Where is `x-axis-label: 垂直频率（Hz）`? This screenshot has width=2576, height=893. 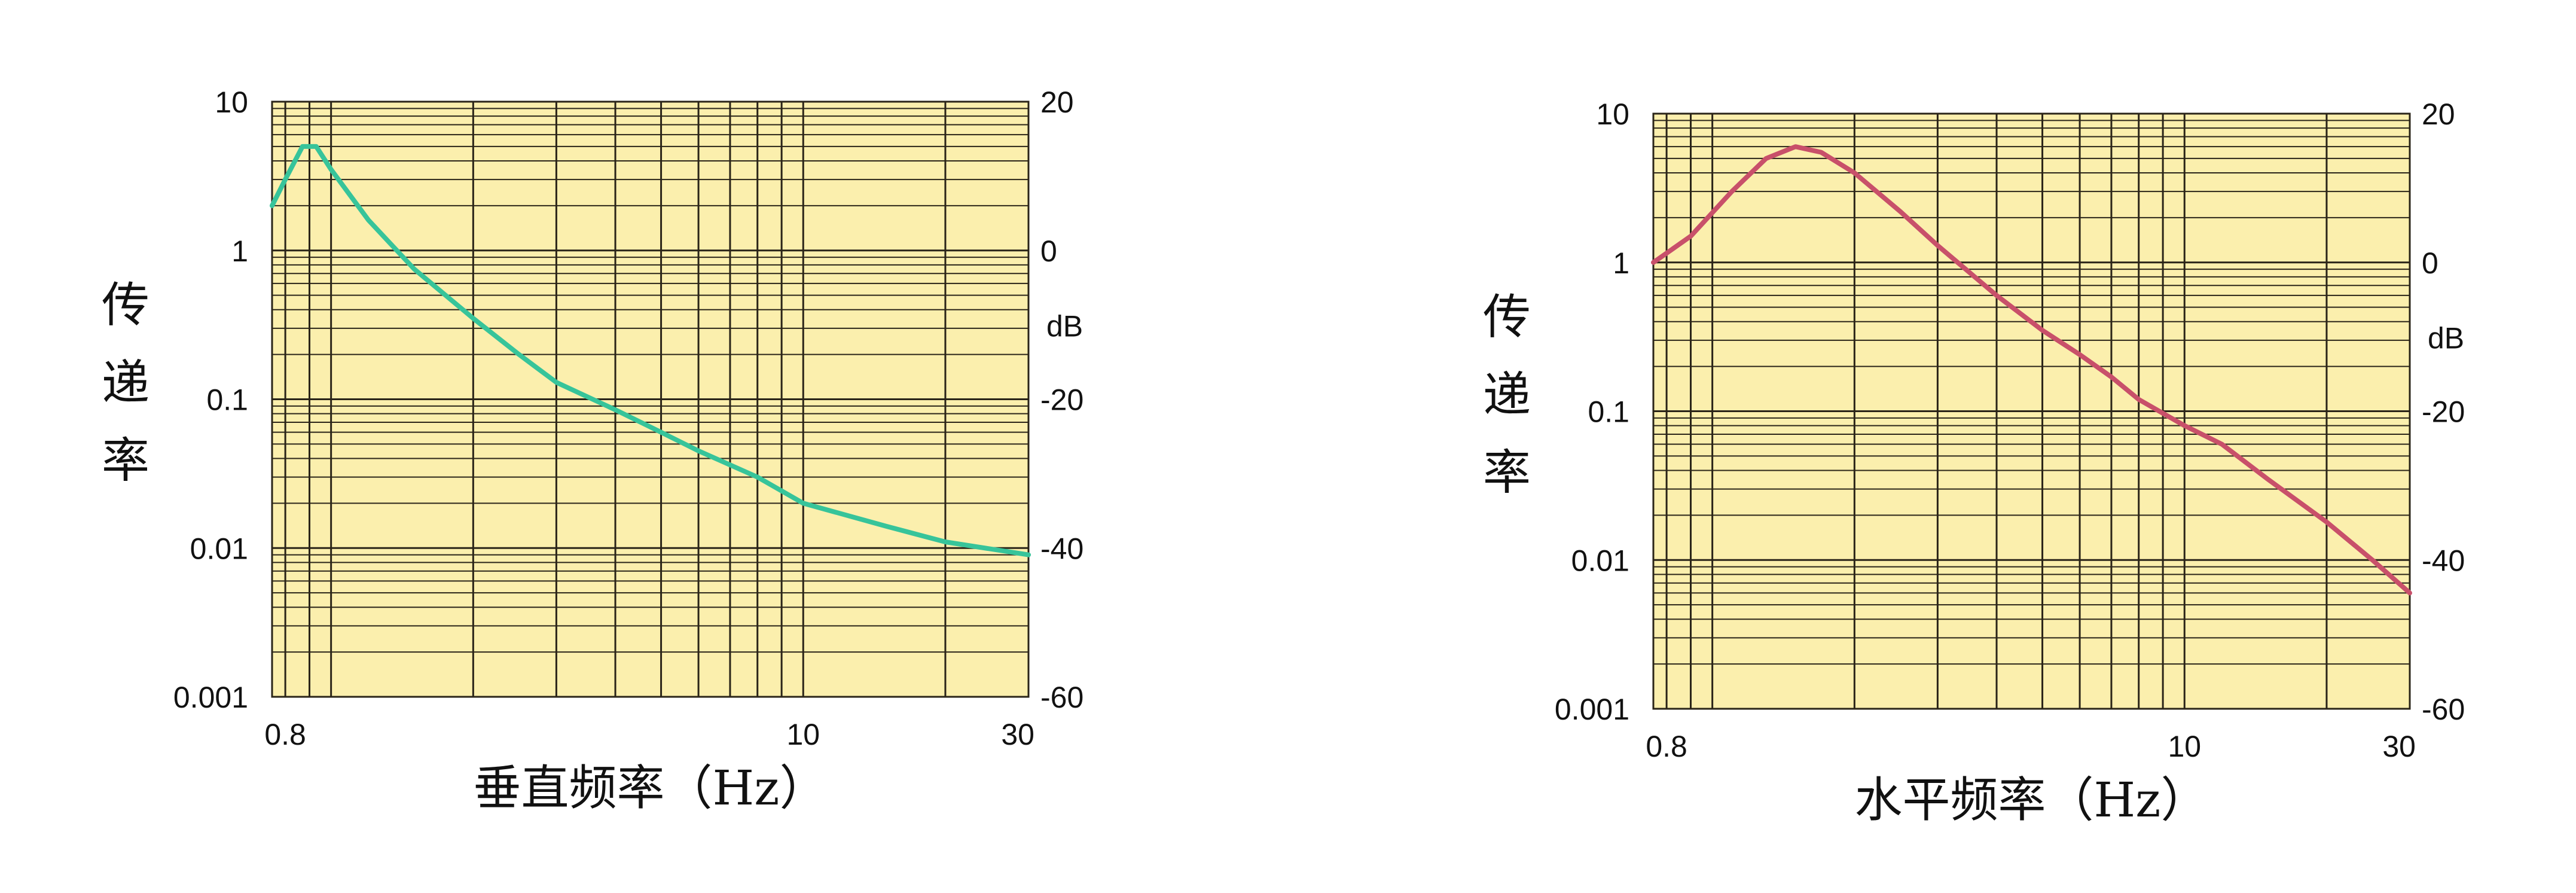 x-axis-label: 垂直频率（Hz） is located at coordinates (651, 788).